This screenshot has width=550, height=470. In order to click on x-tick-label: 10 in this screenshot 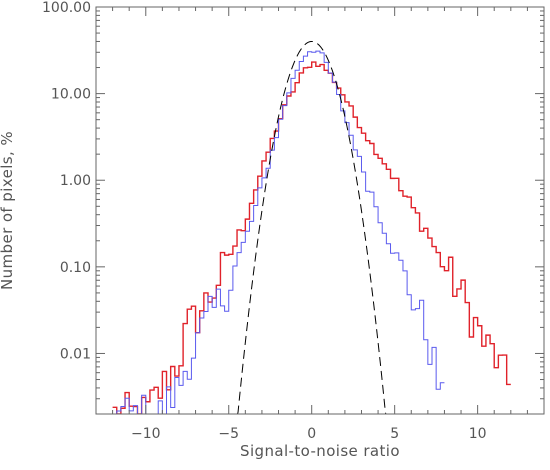, I will do `click(478, 434)`.